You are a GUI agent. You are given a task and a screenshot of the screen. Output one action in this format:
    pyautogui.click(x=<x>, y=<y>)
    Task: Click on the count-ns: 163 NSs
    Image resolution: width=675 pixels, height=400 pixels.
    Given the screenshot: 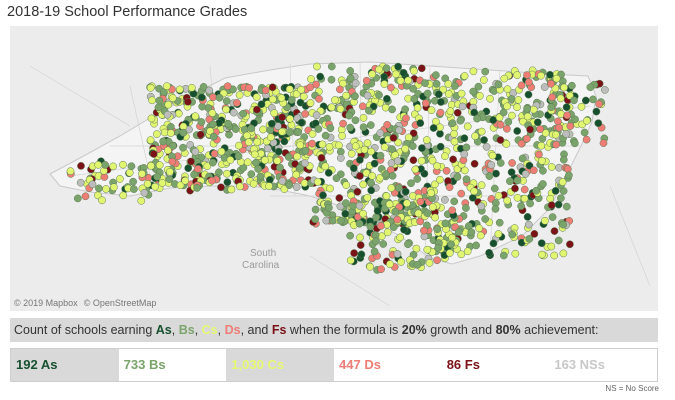 What is the action you would take?
    pyautogui.click(x=603, y=365)
    